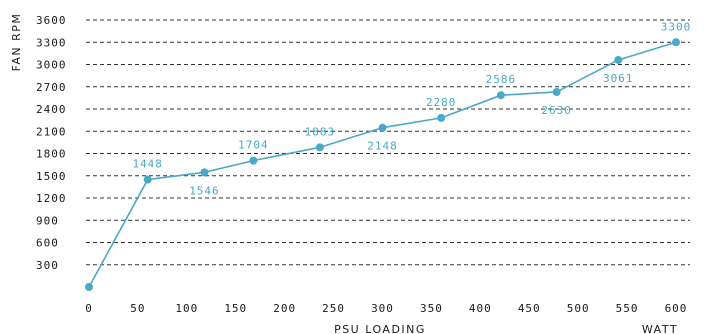 The width and height of the screenshot is (706, 334). What do you see at coordinates (51, 20) in the screenshot?
I see `y-tick-label: 3600` at bounding box center [51, 20].